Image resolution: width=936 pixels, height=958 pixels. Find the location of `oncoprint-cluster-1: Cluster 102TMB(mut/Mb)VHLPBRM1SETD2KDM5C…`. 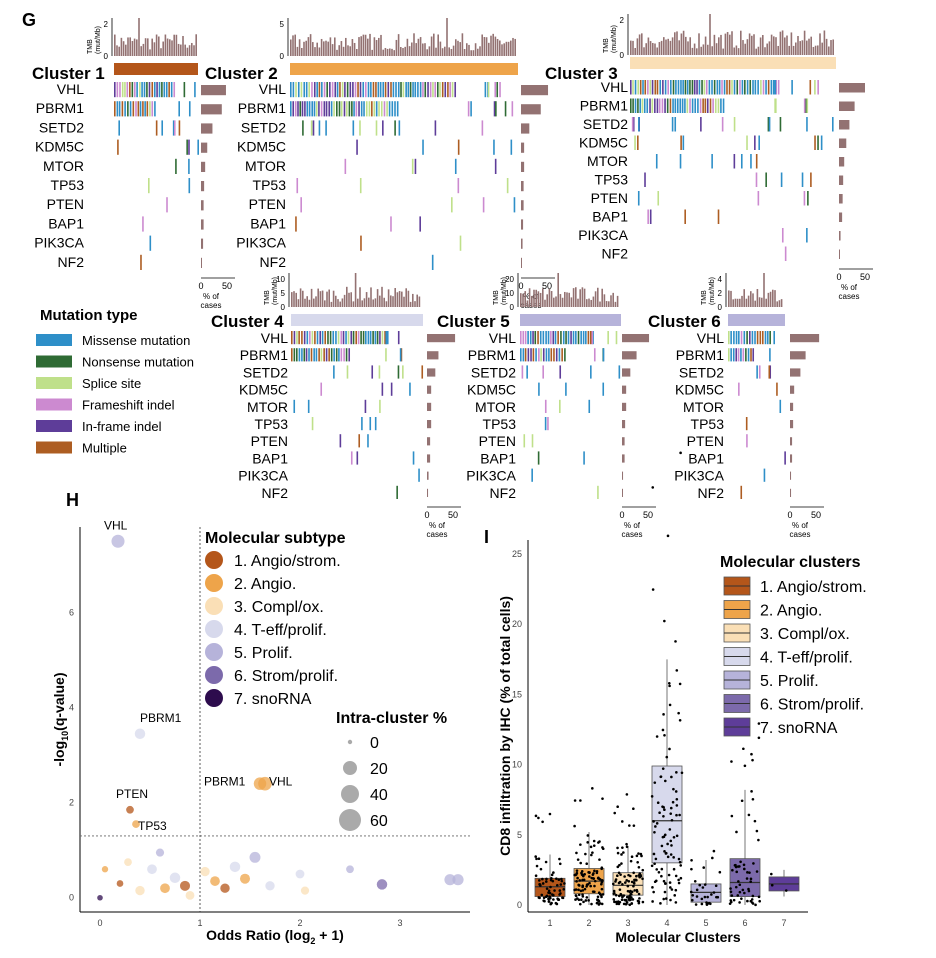

oncoprint-cluster-1: Cluster 102TMB(mut/Mb)VHLPBRM1SETD2KDM5C… is located at coordinates (133, 164).